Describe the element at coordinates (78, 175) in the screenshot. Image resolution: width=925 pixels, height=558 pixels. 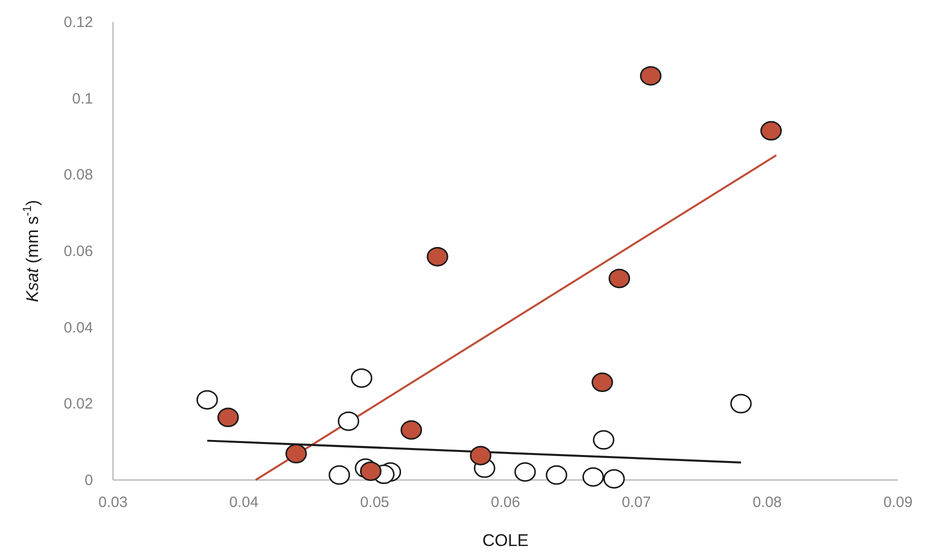
I see `y-tick-label: 0.08` at that location.